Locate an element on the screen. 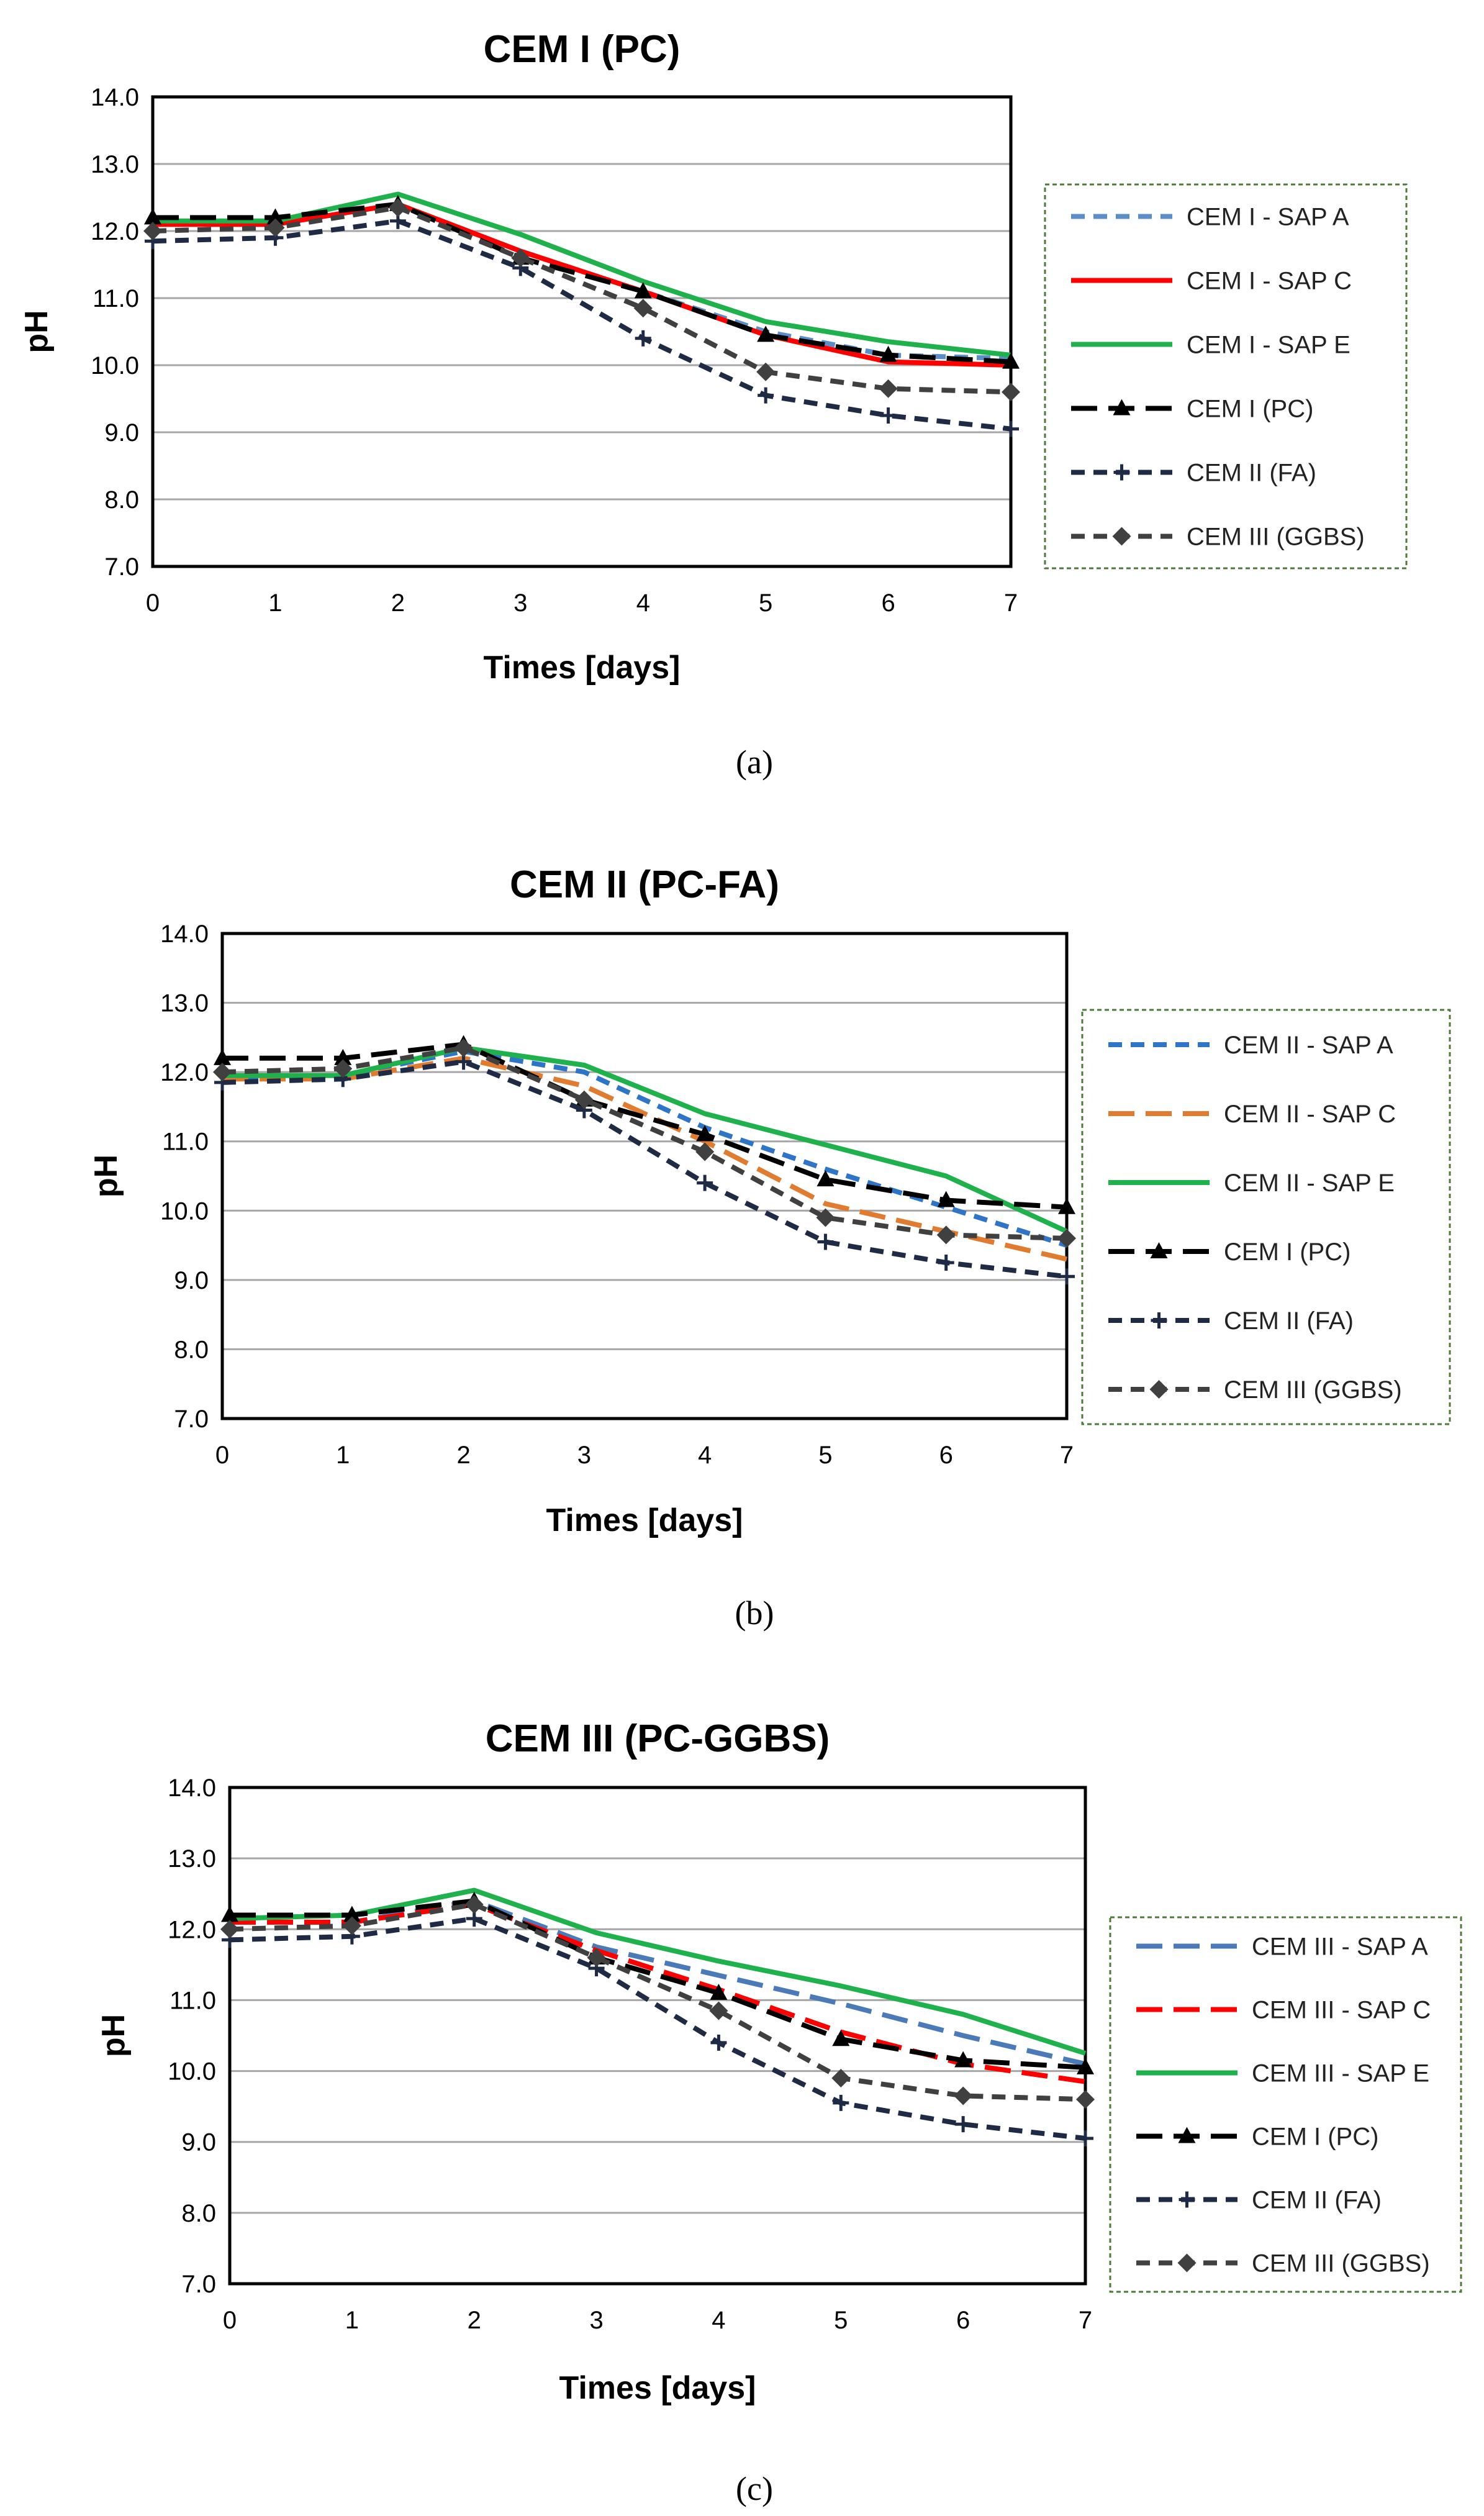 Image resolution: width=1484 pixels, height=2516 pixels. chart-title: CEM I (PC) is located at coordinates (582, 49).